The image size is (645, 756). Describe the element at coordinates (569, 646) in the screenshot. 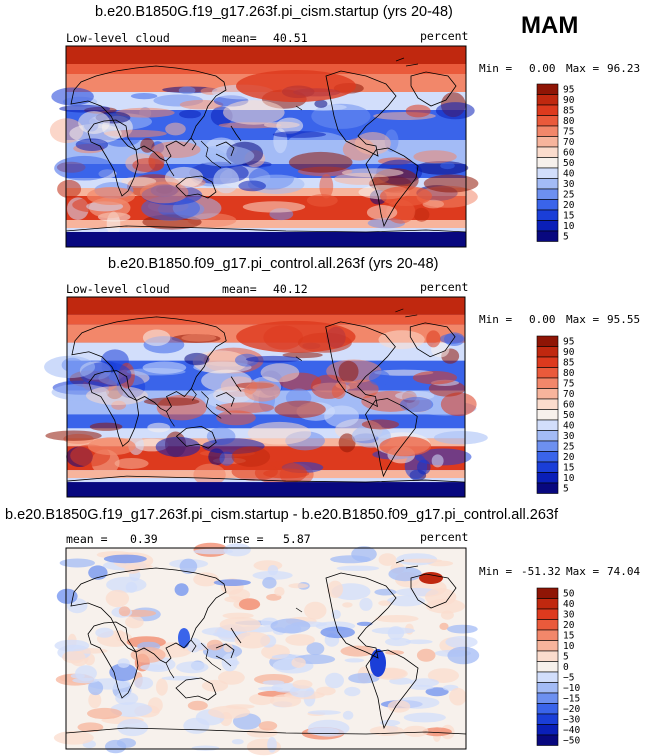

I see `panel-3-colorbar-tick-label: 10` at that location.